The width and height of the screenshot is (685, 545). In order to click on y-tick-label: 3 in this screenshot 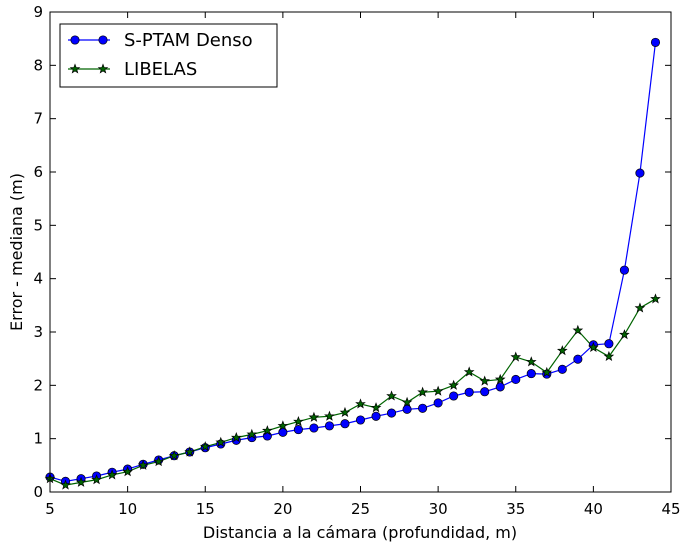, I will do `click(38, 332)`.